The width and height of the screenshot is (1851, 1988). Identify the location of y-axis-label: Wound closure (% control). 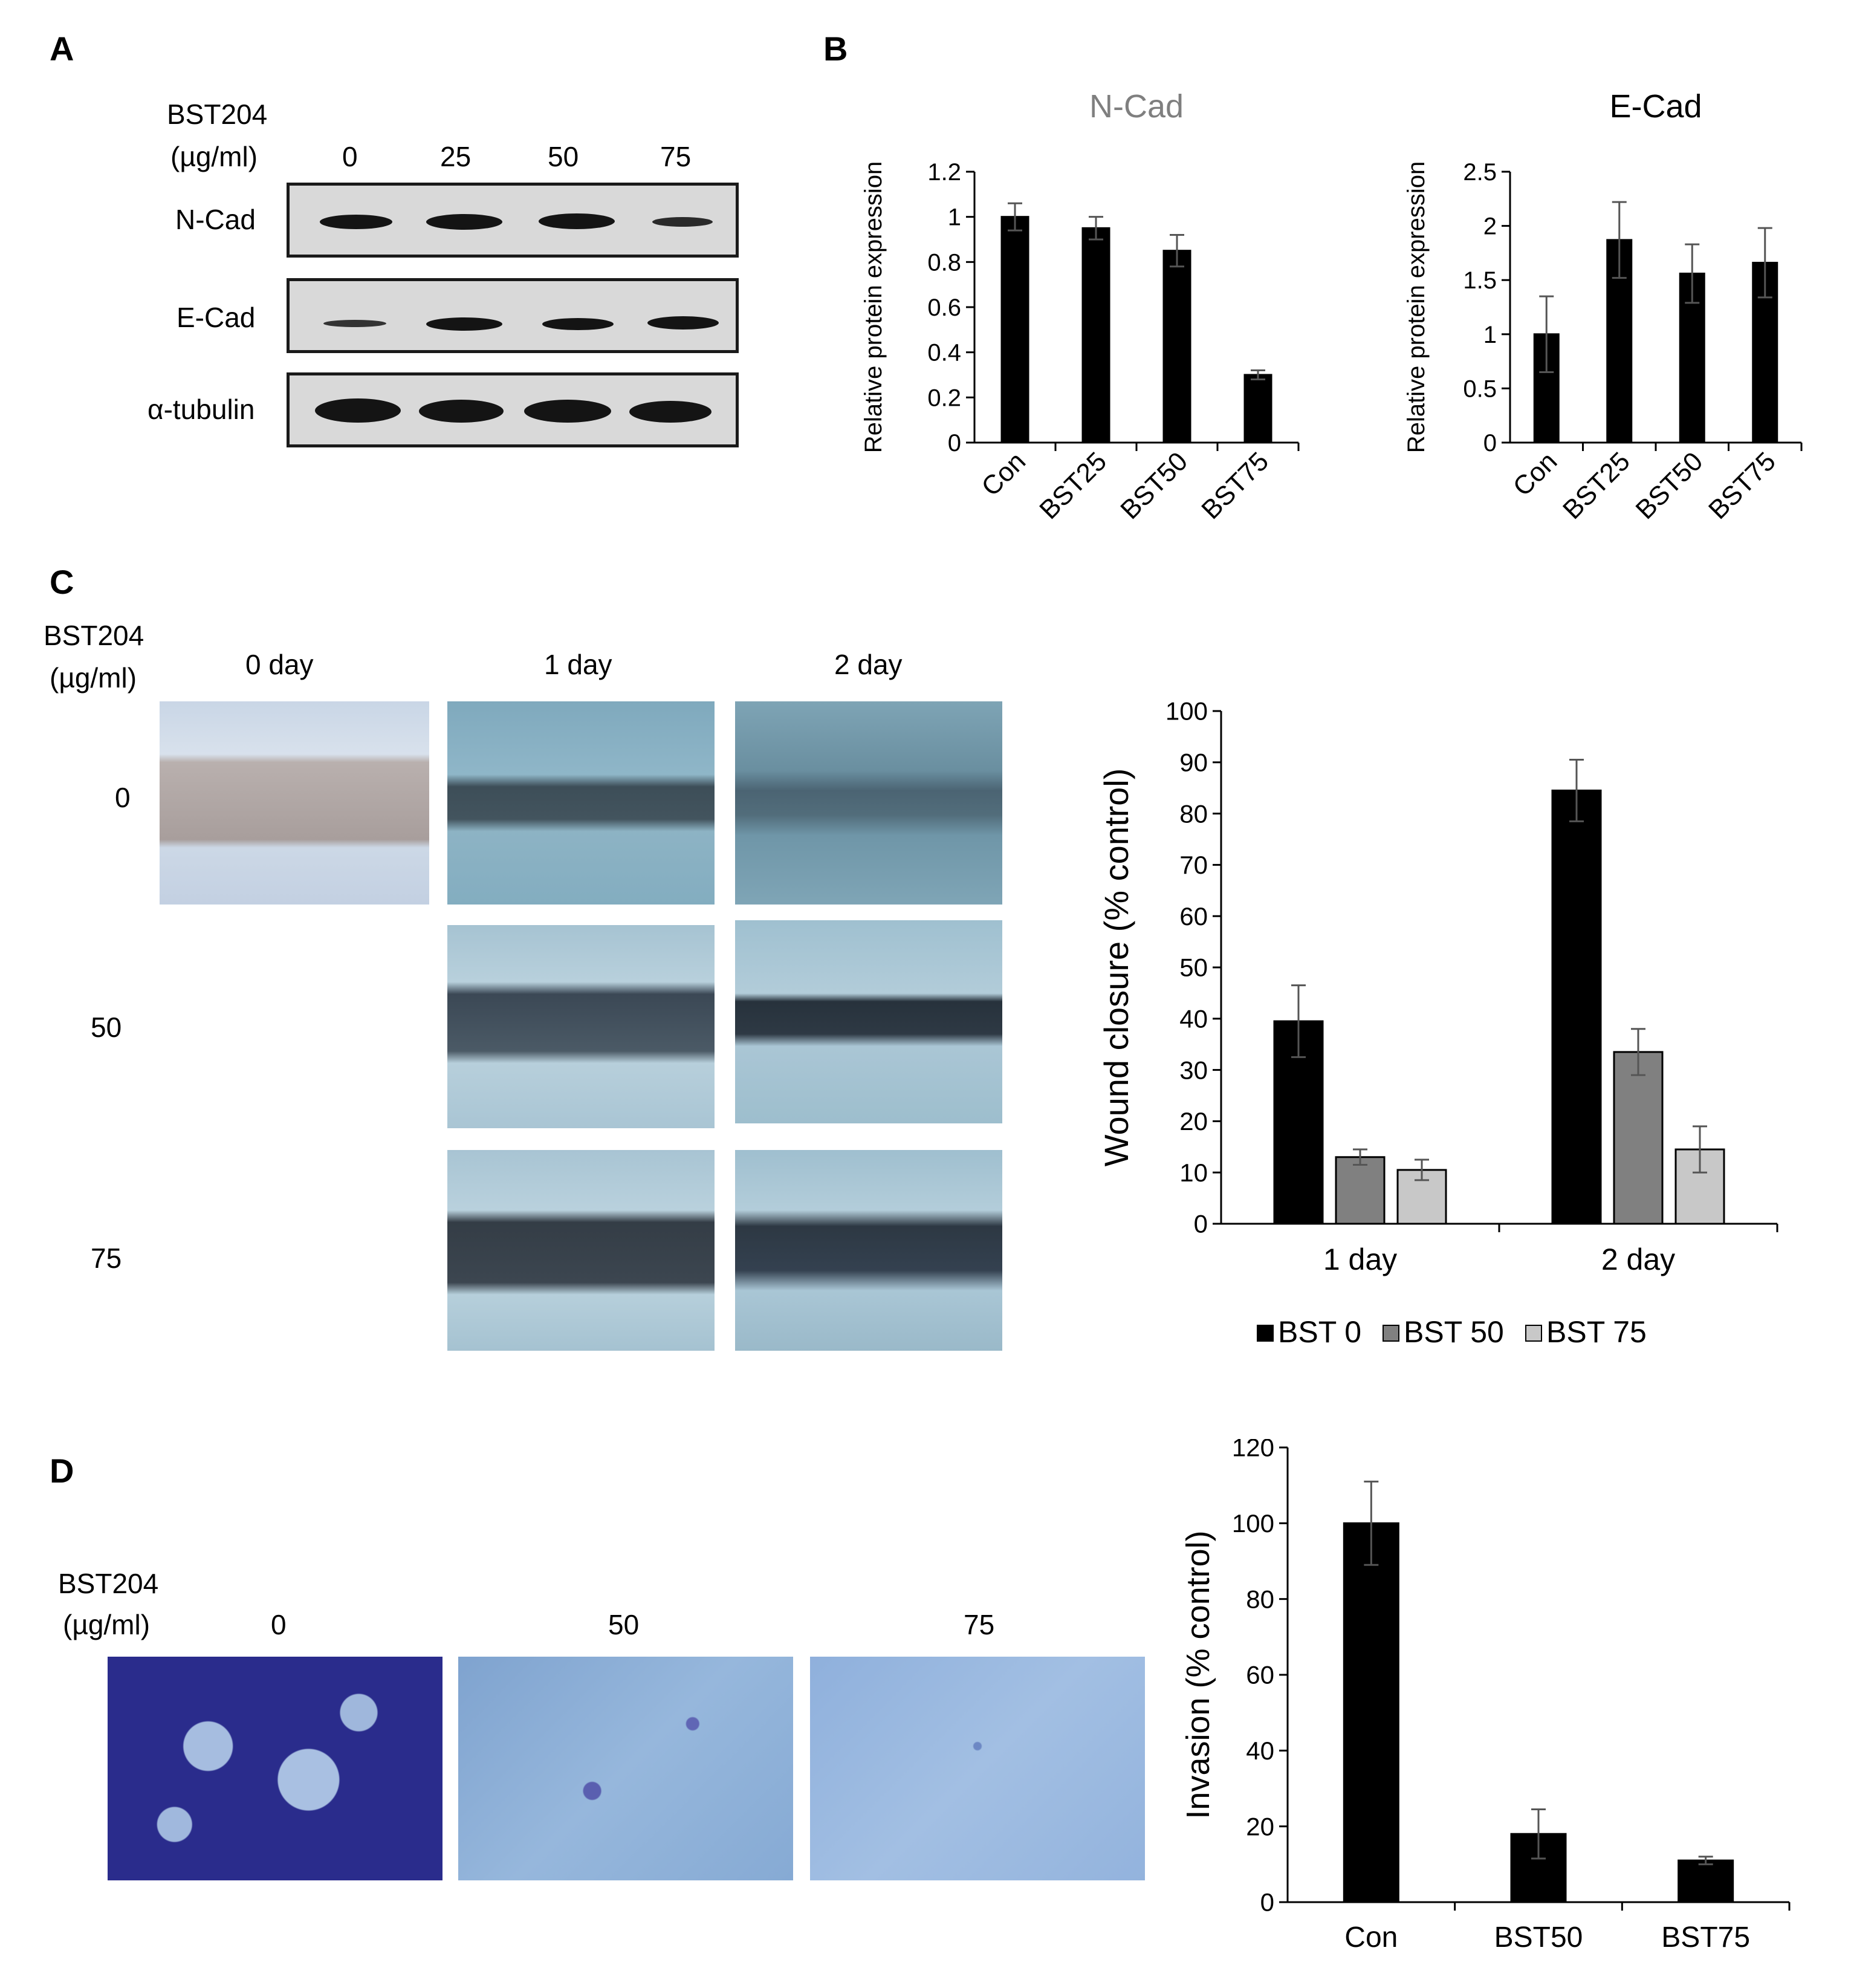
(1116, 967).